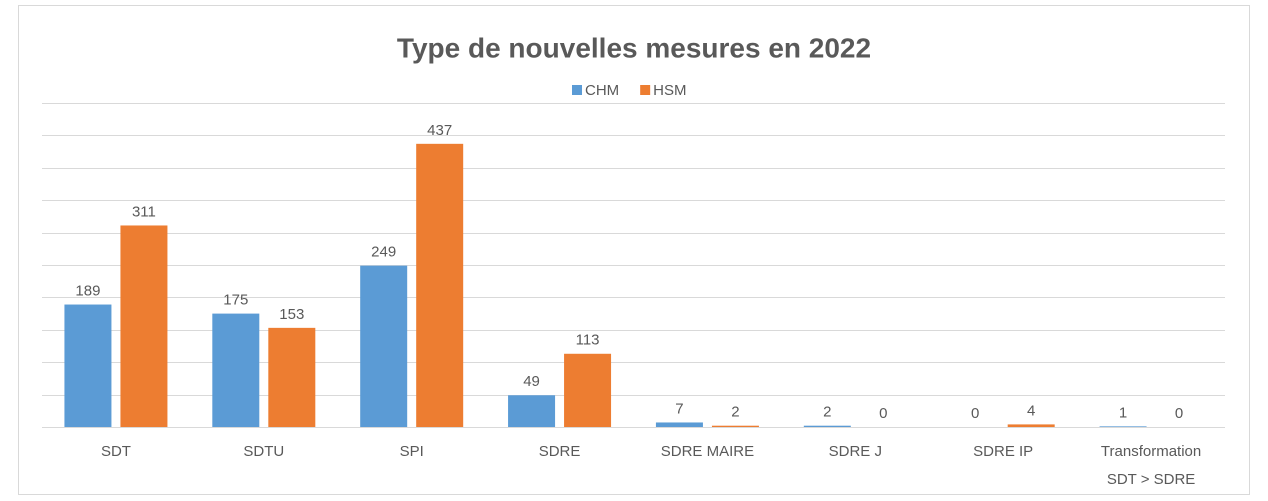  What do you see at coordinates (1151, 465) in the screenshot?
I see `x-tick-label: Transformation SDT > SDRE` at bounding box center [1151, 465].